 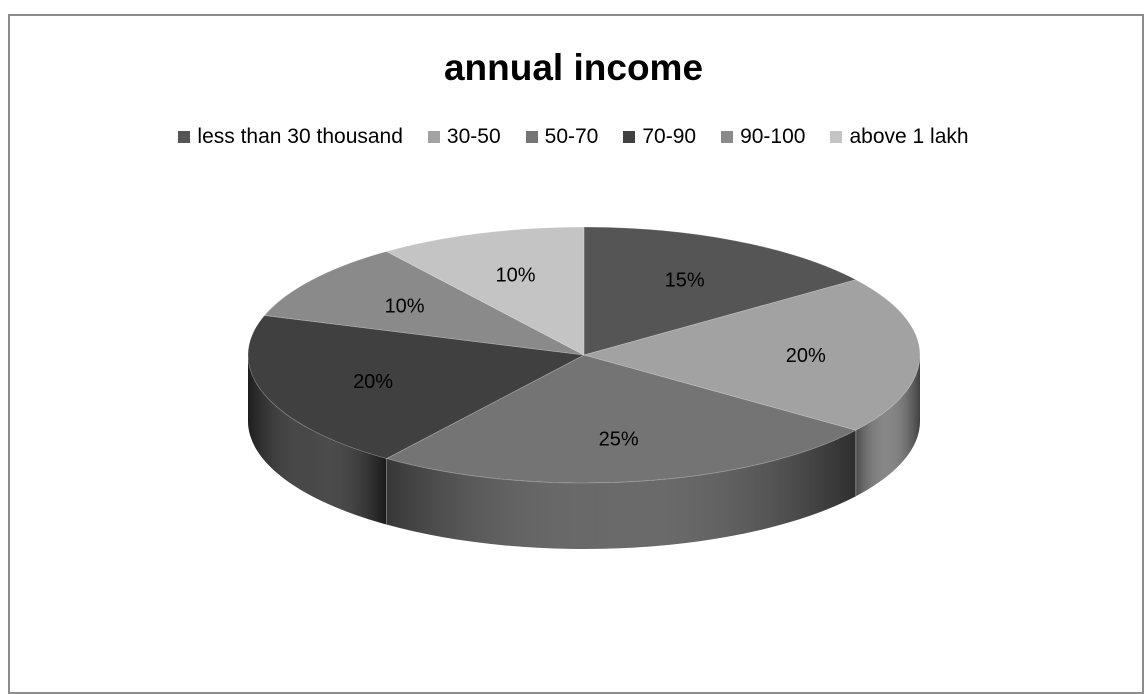 I want to click on legend-label-1: less than 30 thousand, so click(x=300, y=136).